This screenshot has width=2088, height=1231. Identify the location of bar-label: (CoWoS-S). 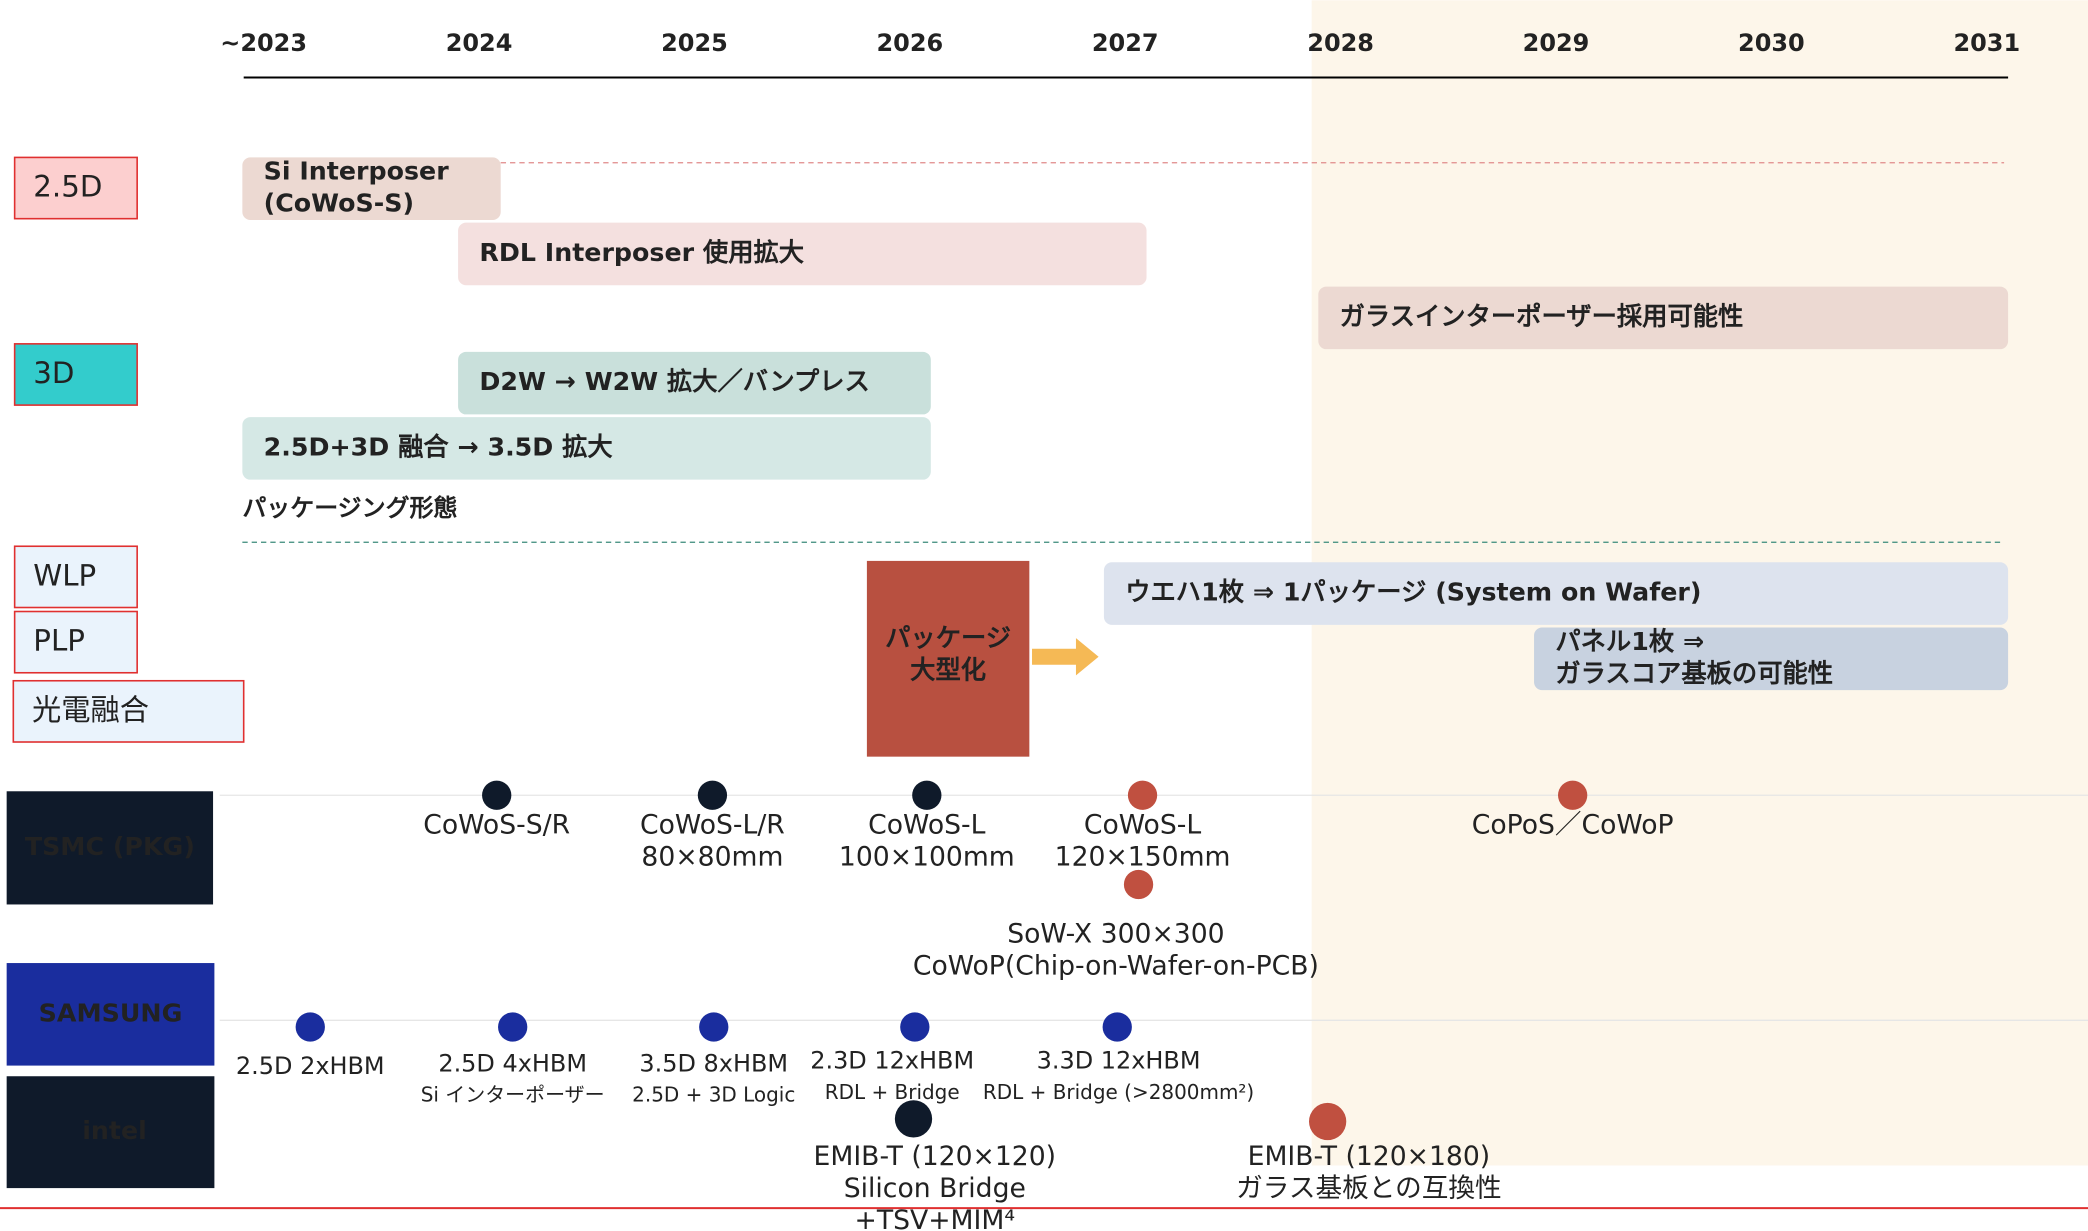
(339, 203).